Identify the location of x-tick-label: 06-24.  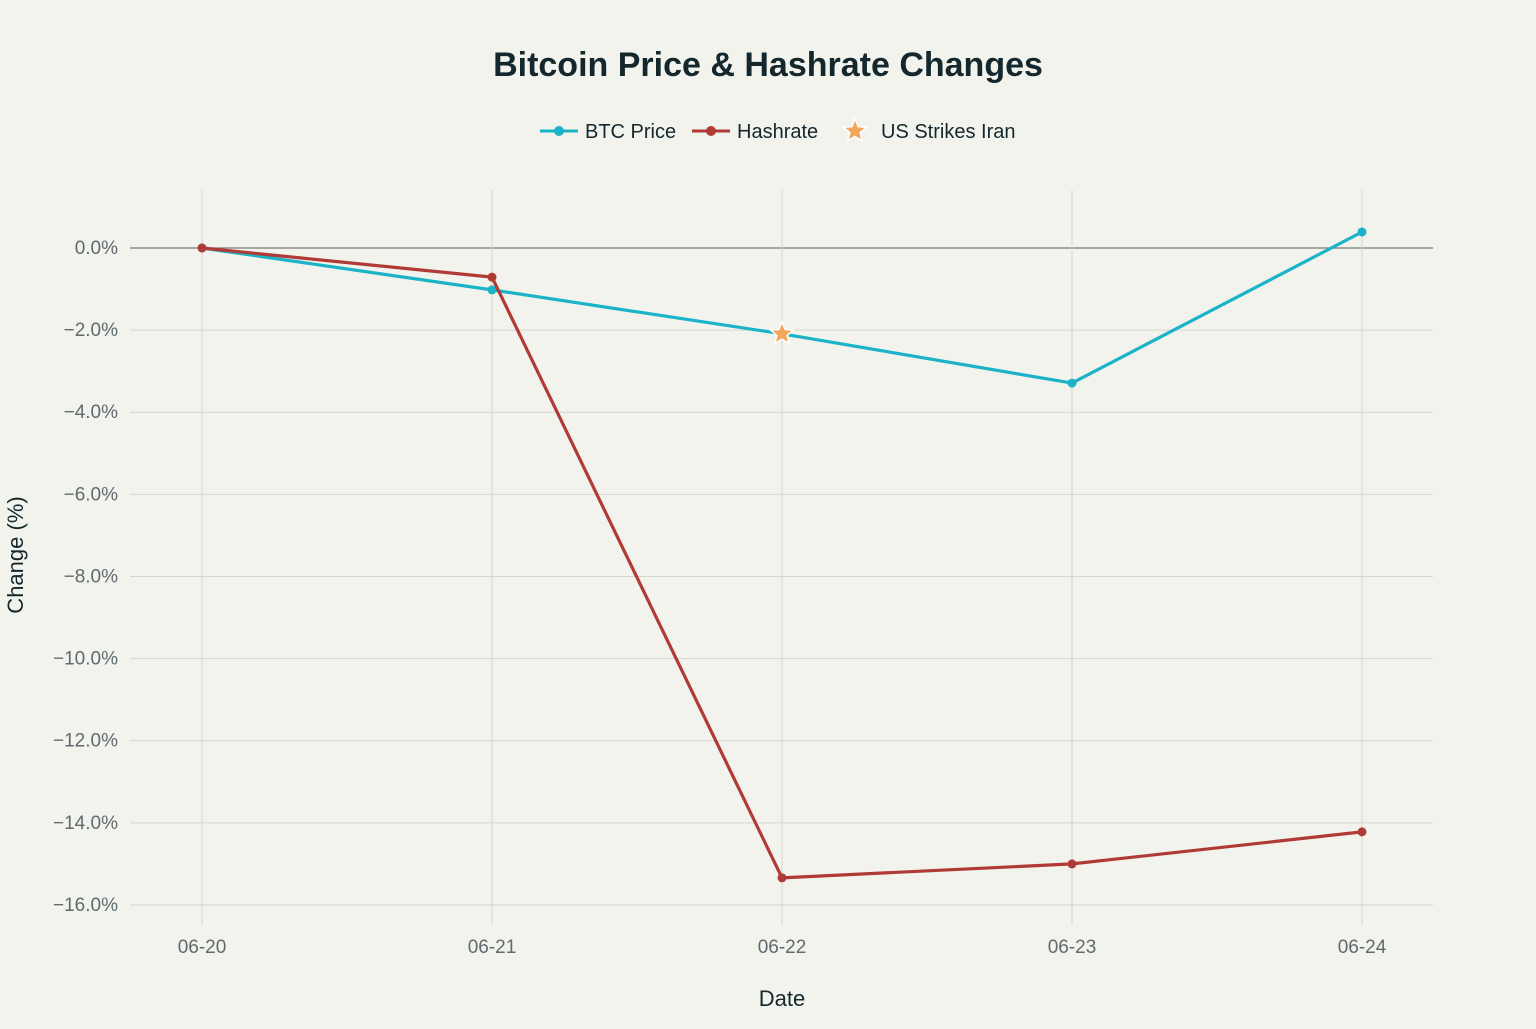
(1362, 947).